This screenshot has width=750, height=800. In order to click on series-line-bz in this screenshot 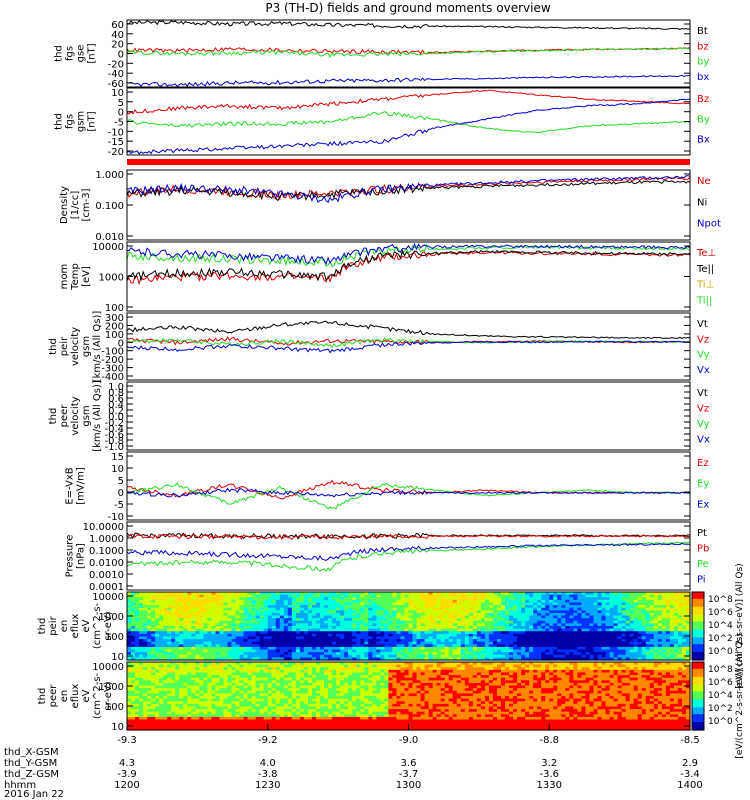, I will do `click(408, 50)`.